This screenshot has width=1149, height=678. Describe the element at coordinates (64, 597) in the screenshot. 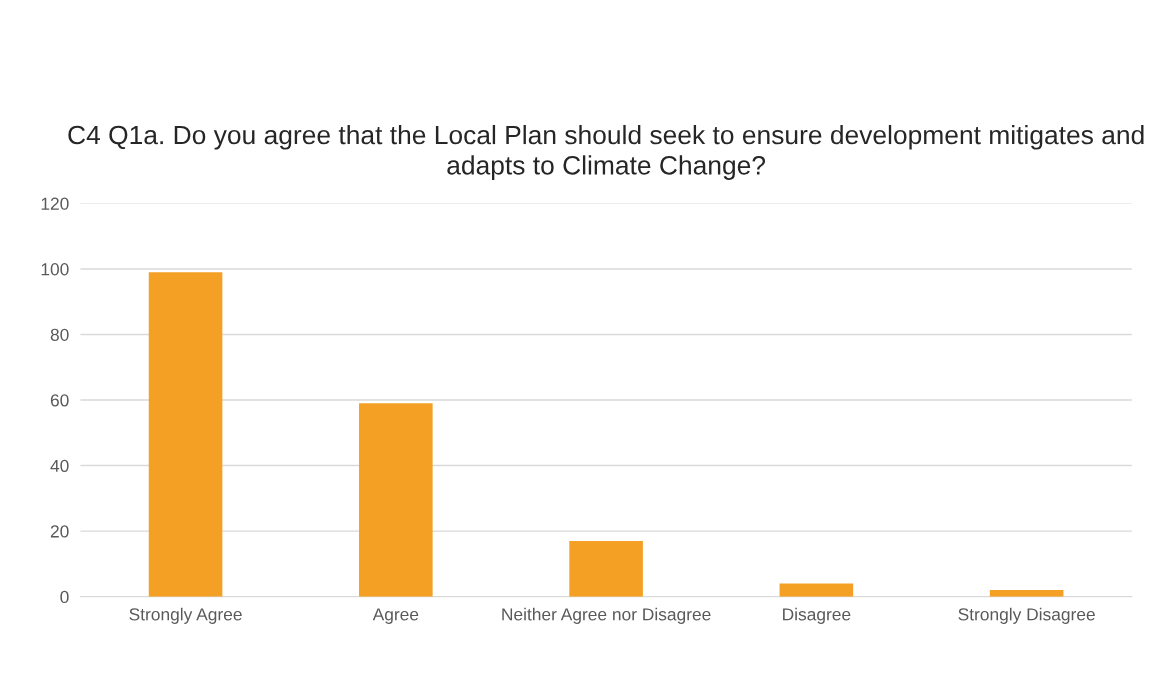

I see `y-tick-label: 0` at that location.